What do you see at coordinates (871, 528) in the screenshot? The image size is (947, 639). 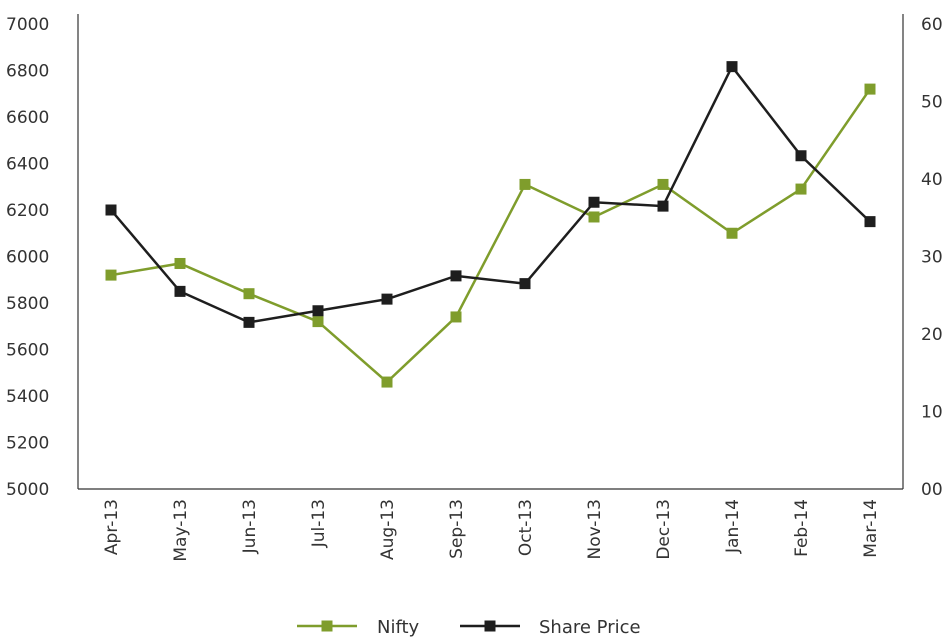 I see `x-tick-label: Mar-14` at bounding box center [871, 528].